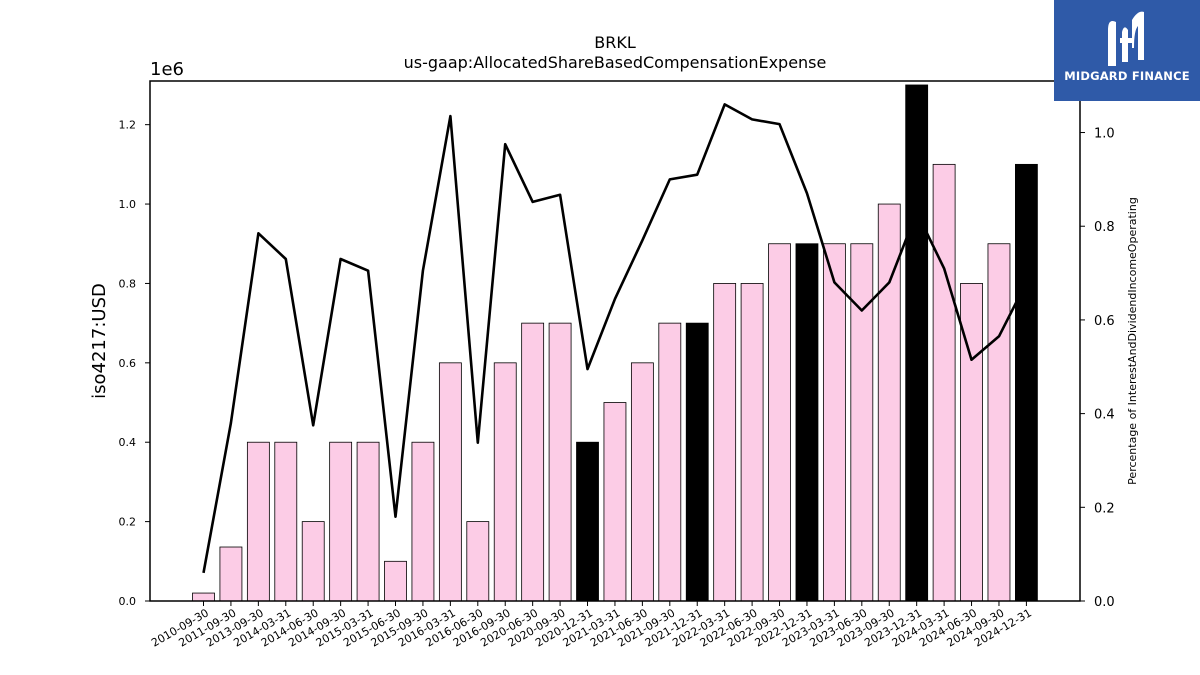  Describe the element at coordinates (1104, 508) in the screenshot. I see `y2-tick-label: 0.2` at that location.